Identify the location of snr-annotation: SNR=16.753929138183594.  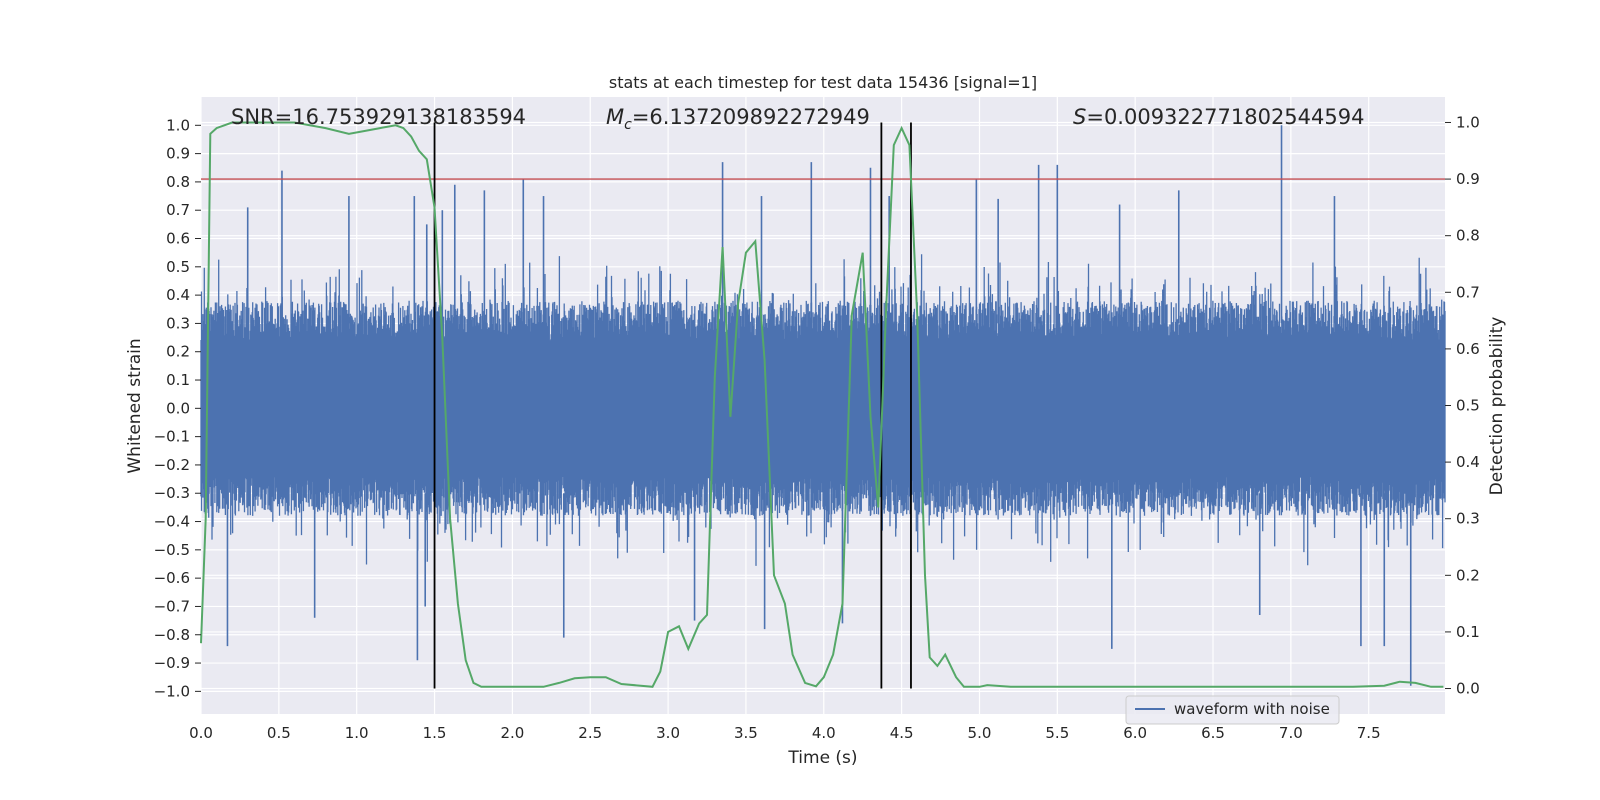
(378, 117).